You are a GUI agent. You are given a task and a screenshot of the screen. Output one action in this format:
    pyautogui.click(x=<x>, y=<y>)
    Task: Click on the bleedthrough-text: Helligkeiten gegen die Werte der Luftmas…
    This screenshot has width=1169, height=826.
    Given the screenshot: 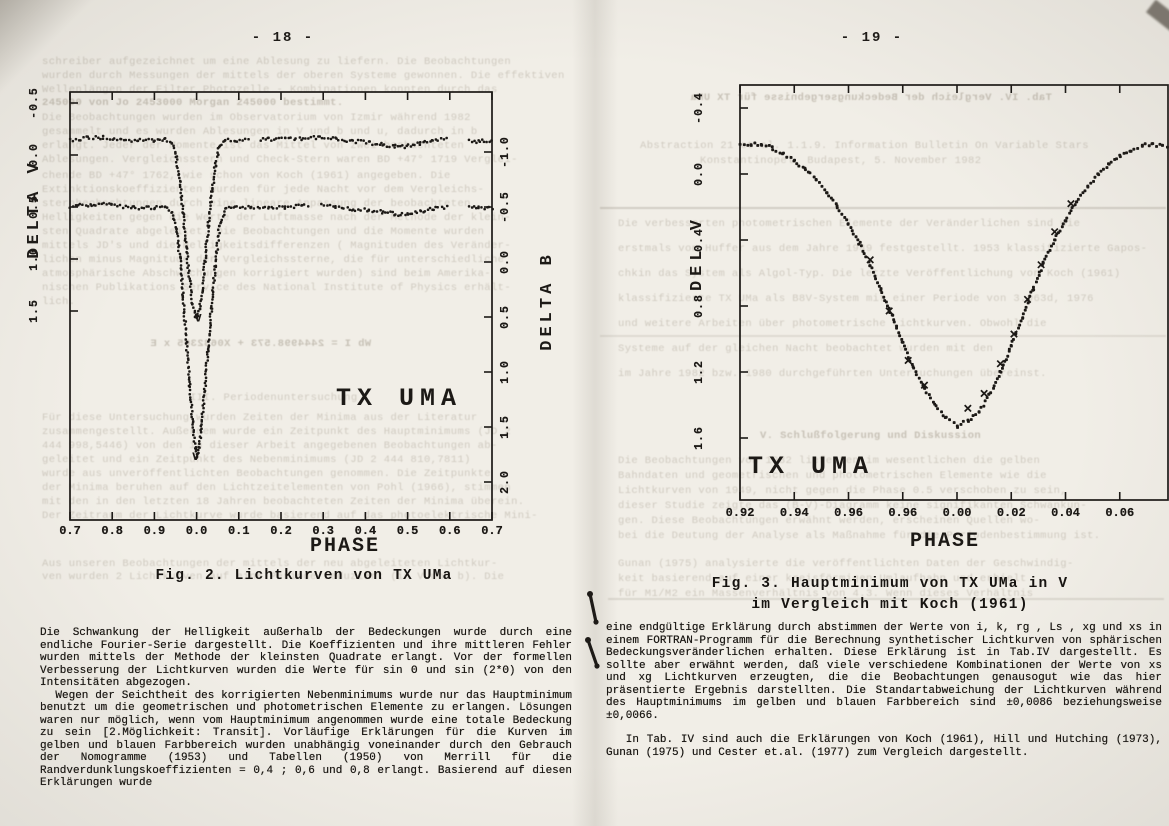 What is the action you would take?
    pyautogui.click(x=277, y=218)
    